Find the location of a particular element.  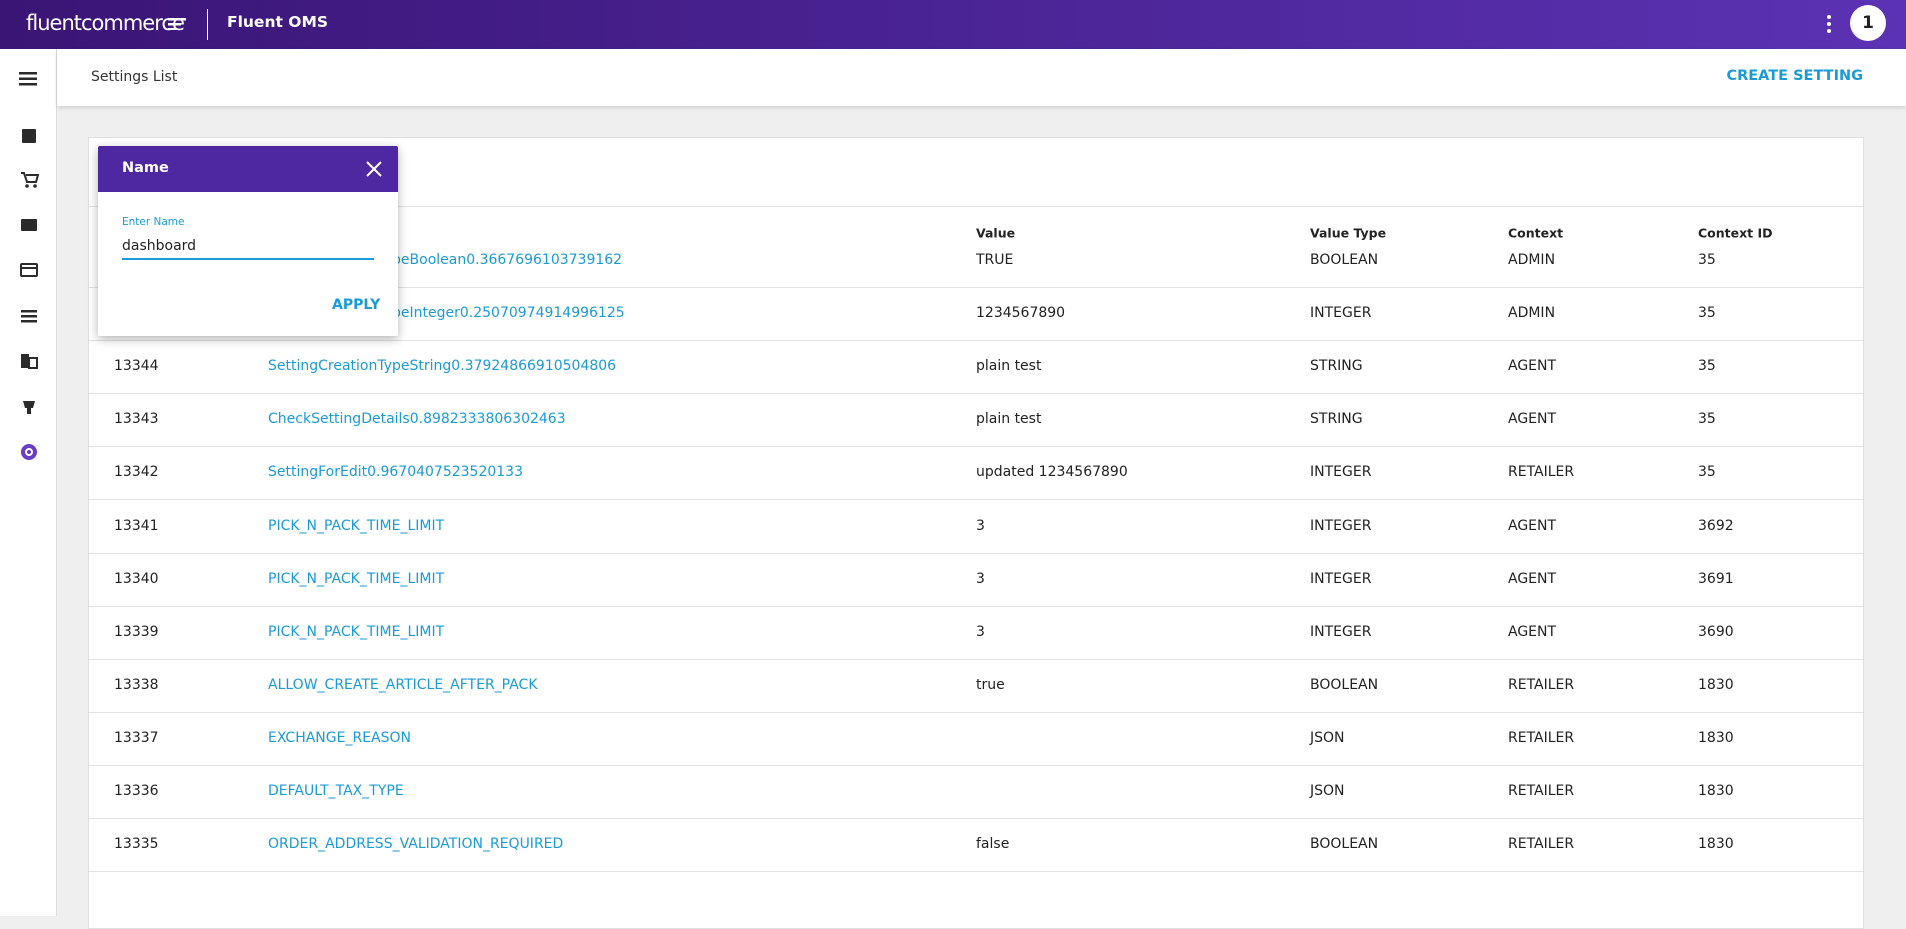

table-cell: JSON is located at coordinates (1327, 737).